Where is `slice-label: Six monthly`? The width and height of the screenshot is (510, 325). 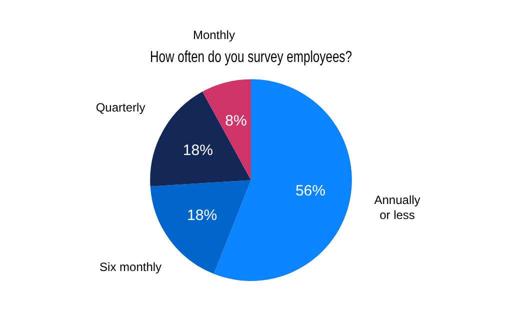
slice-label: Six monthly is located at coordinates (131, 267).